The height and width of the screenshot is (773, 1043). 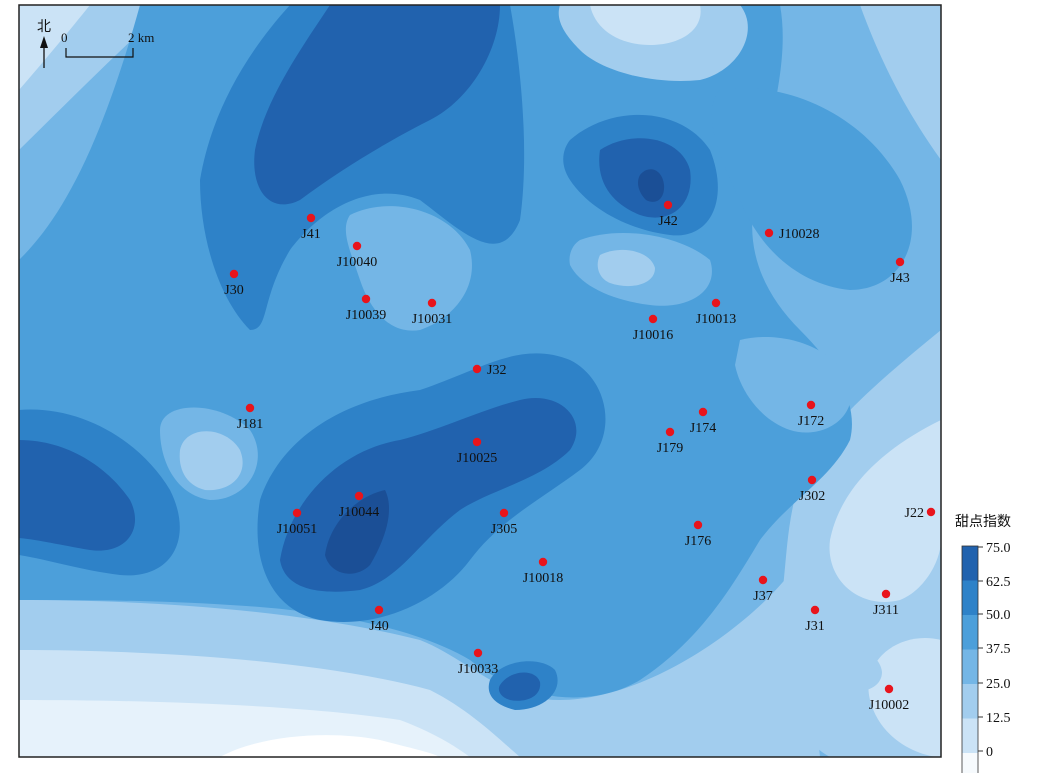 I want to click on well-label: J10040, so click(x=357, y=262).